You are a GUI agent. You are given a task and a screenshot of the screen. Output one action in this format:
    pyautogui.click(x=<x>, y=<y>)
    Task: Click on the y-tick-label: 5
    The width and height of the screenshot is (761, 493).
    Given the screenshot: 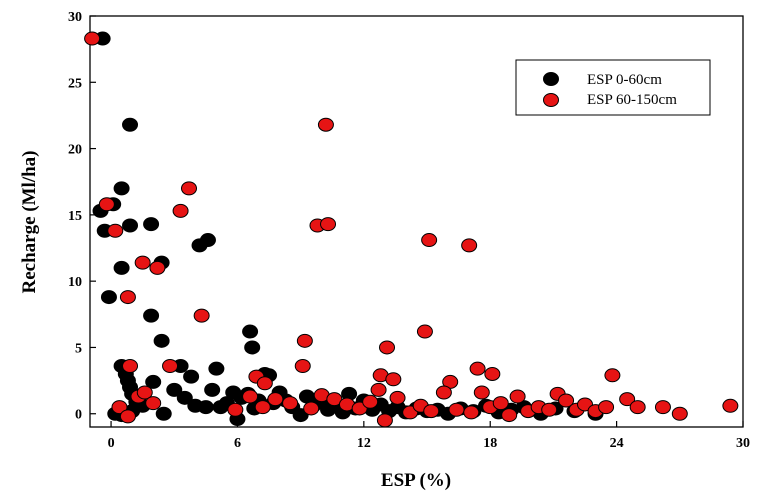 What is the action you would take?
    pyautogui.click(x=78, y=348)
    